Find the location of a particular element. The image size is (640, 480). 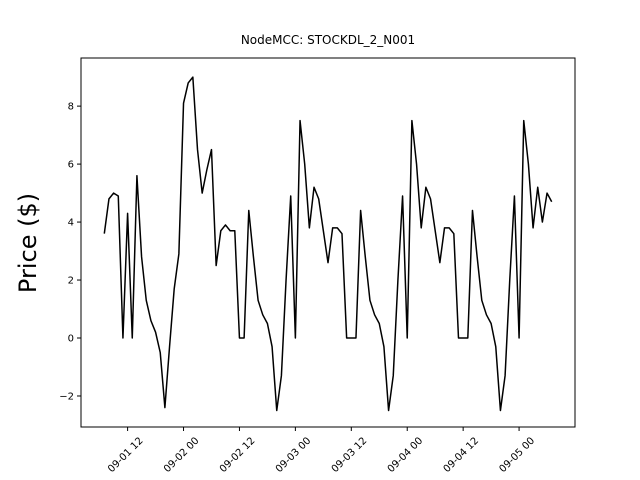

y-axis-label: Price ($) is located at coordinates (28, 243).